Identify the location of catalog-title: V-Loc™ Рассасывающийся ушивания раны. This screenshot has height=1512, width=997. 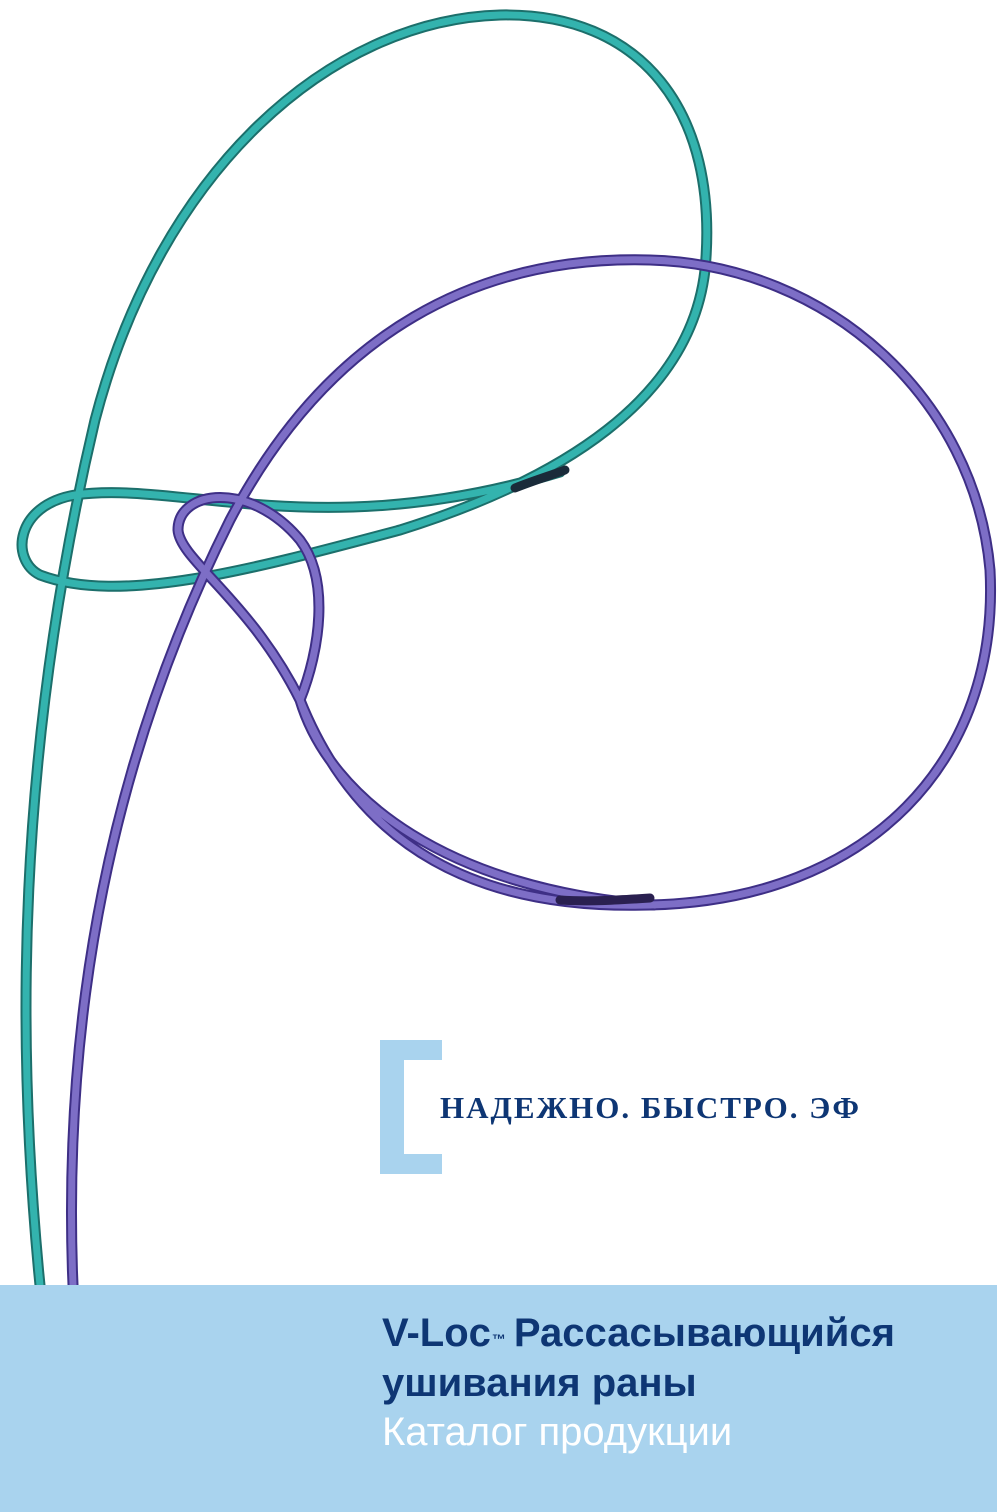
(638, 1358).